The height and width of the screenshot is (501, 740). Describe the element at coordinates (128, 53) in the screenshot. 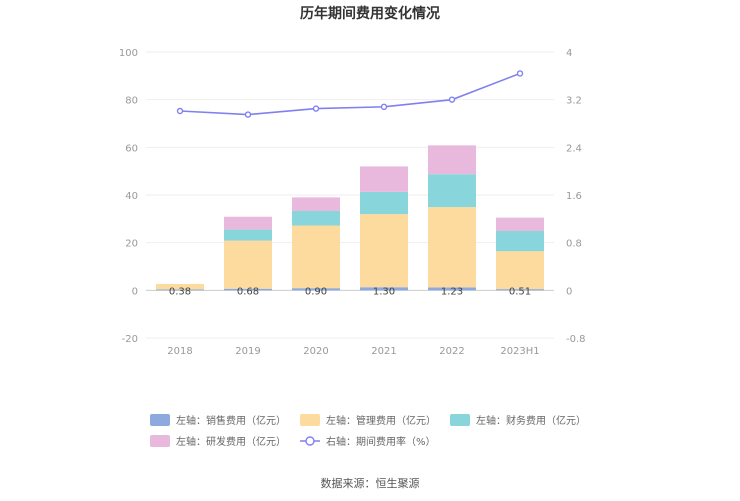

I see `left-tick-label: 100` at that location.